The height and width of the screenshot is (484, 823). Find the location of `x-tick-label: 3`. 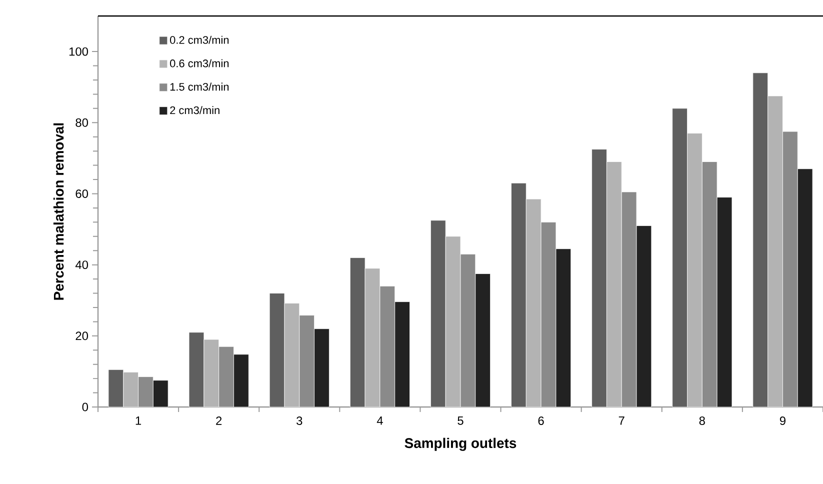

x-tick-label: 3 is located at coordinates (299, 420).